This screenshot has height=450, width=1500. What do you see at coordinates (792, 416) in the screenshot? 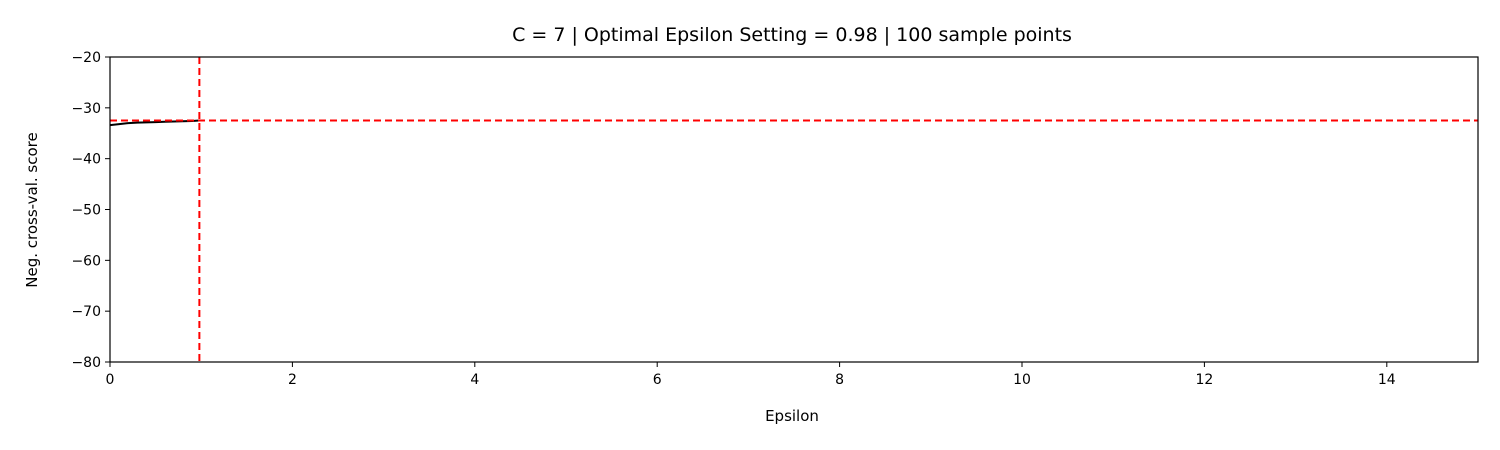
I see `x-axis-title: Epsilon` at bounding box center [792, 416].